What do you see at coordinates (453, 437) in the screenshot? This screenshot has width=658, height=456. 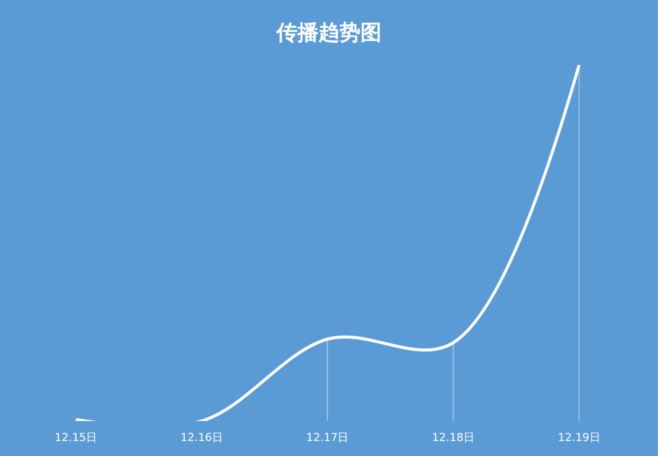 I see `x-tick-label: 12.18日` at bounding box center [453, 437].